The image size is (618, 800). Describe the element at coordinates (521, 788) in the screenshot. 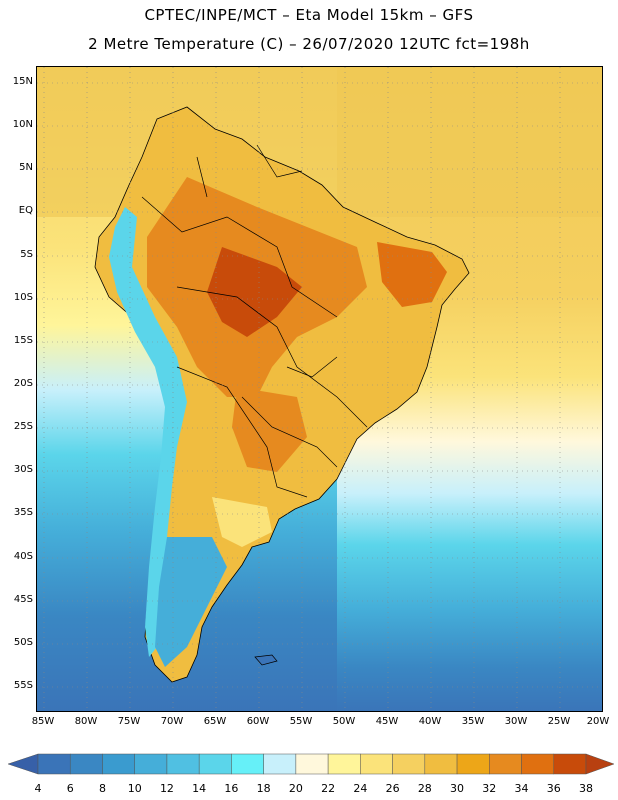

I see `colorbar-tick-label: 34` at that location.